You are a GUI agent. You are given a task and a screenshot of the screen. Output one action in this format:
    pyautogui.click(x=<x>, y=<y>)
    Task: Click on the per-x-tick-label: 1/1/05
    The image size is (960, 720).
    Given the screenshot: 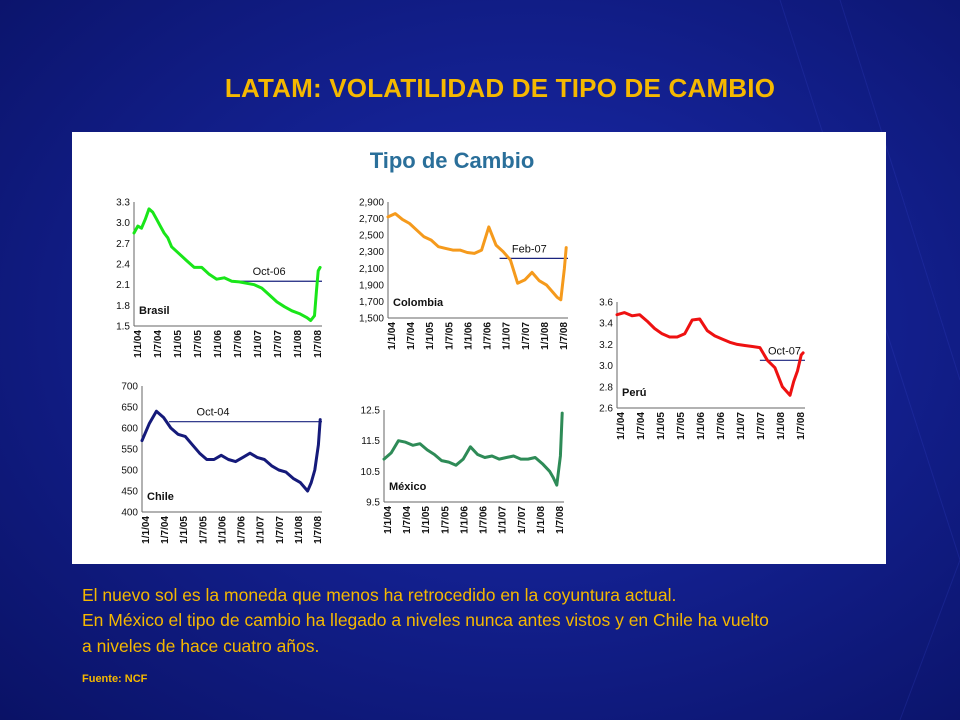 What is the action you would take?
    pyautogui.click(x=661, y=426)
    